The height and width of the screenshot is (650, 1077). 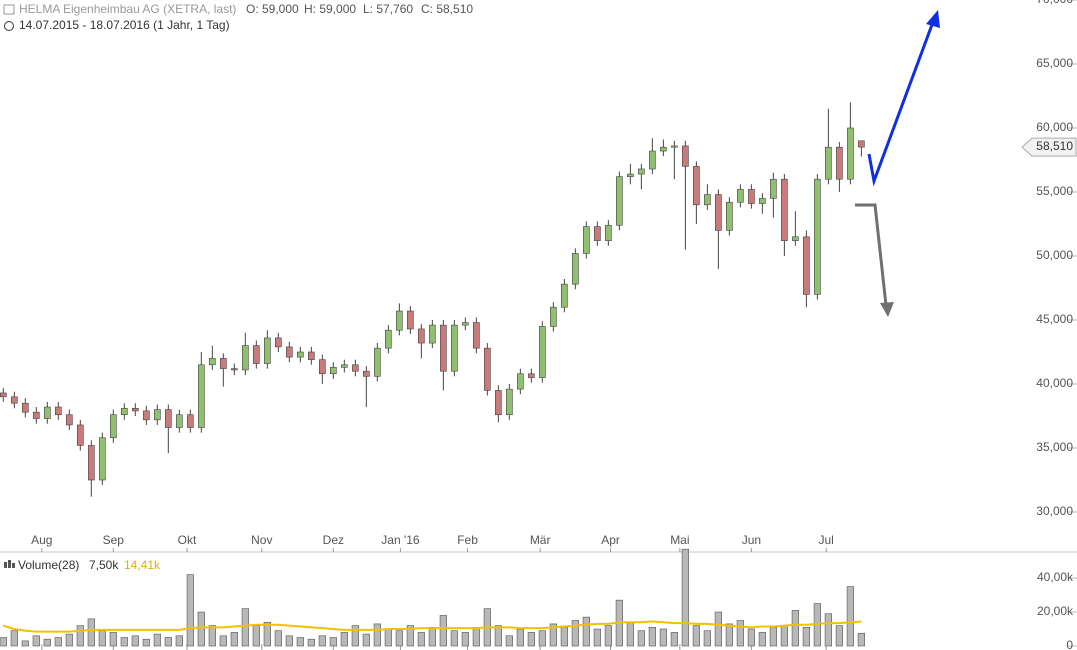 What do you see at coordinates (751, 540) in the screenshot?
I see `x-tick-label: Jun` at bounding box center [751, 540].